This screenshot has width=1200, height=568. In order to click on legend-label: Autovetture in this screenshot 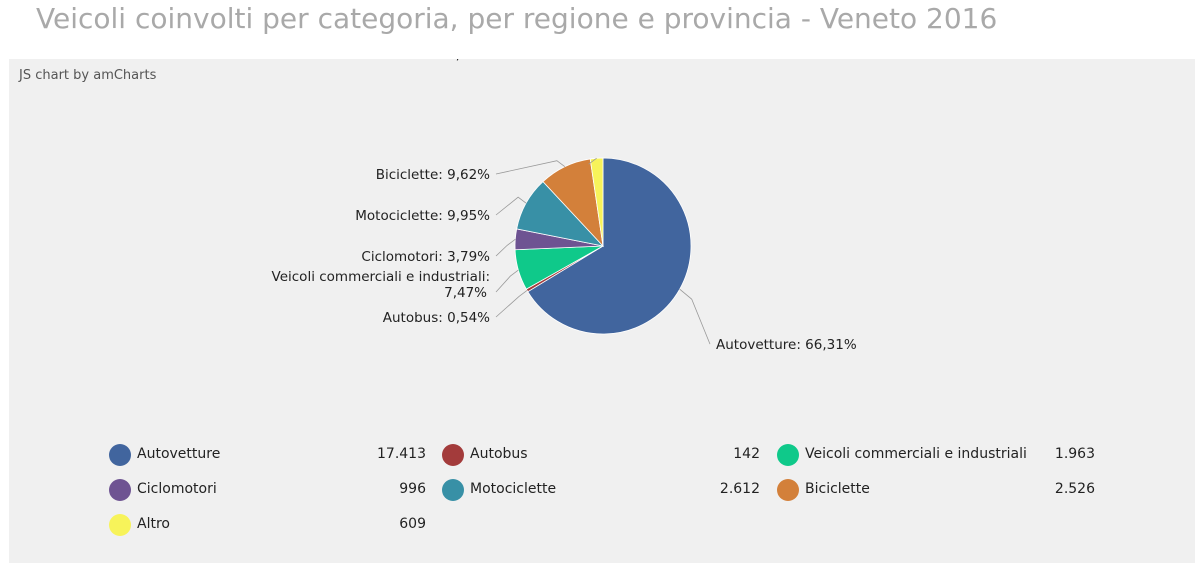, I will do `click(179, 454)`.